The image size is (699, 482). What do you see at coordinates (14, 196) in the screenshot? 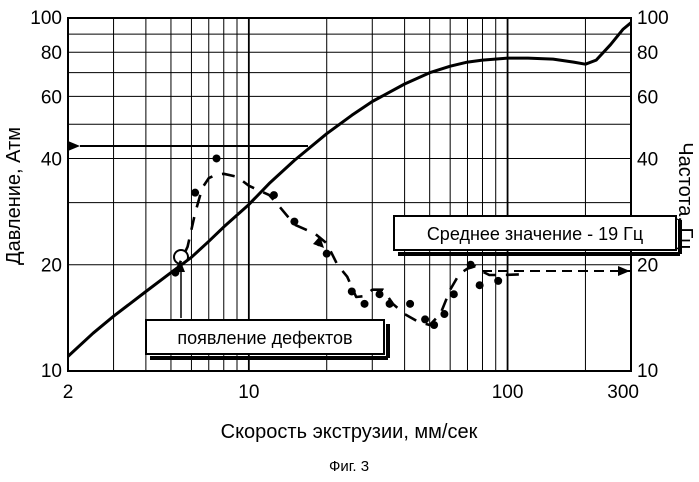
I see `y-axis-title-left: Давление, Атм` at bounding box center [14, 196].